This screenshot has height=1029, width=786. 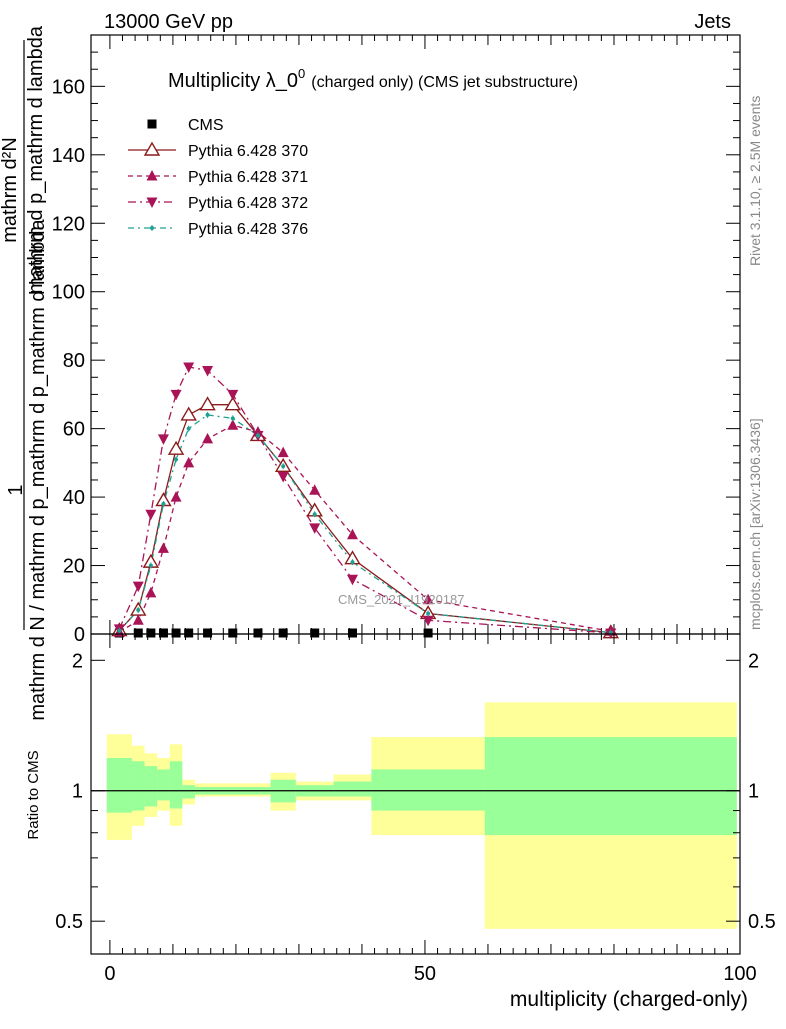 I want to click on main-ytick-label: 0, so click(x=79, y=635).